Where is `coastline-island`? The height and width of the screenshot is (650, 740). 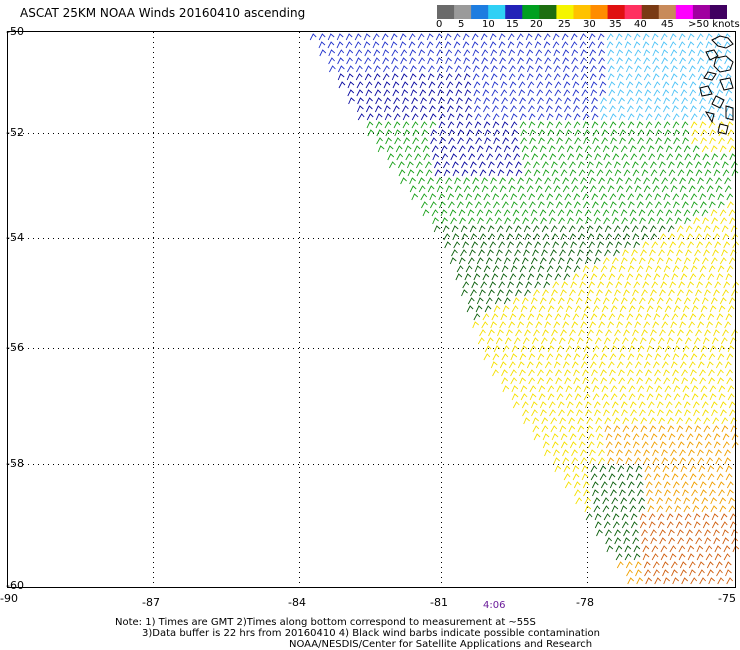 coastline-island is located at coordinates (726, 84).